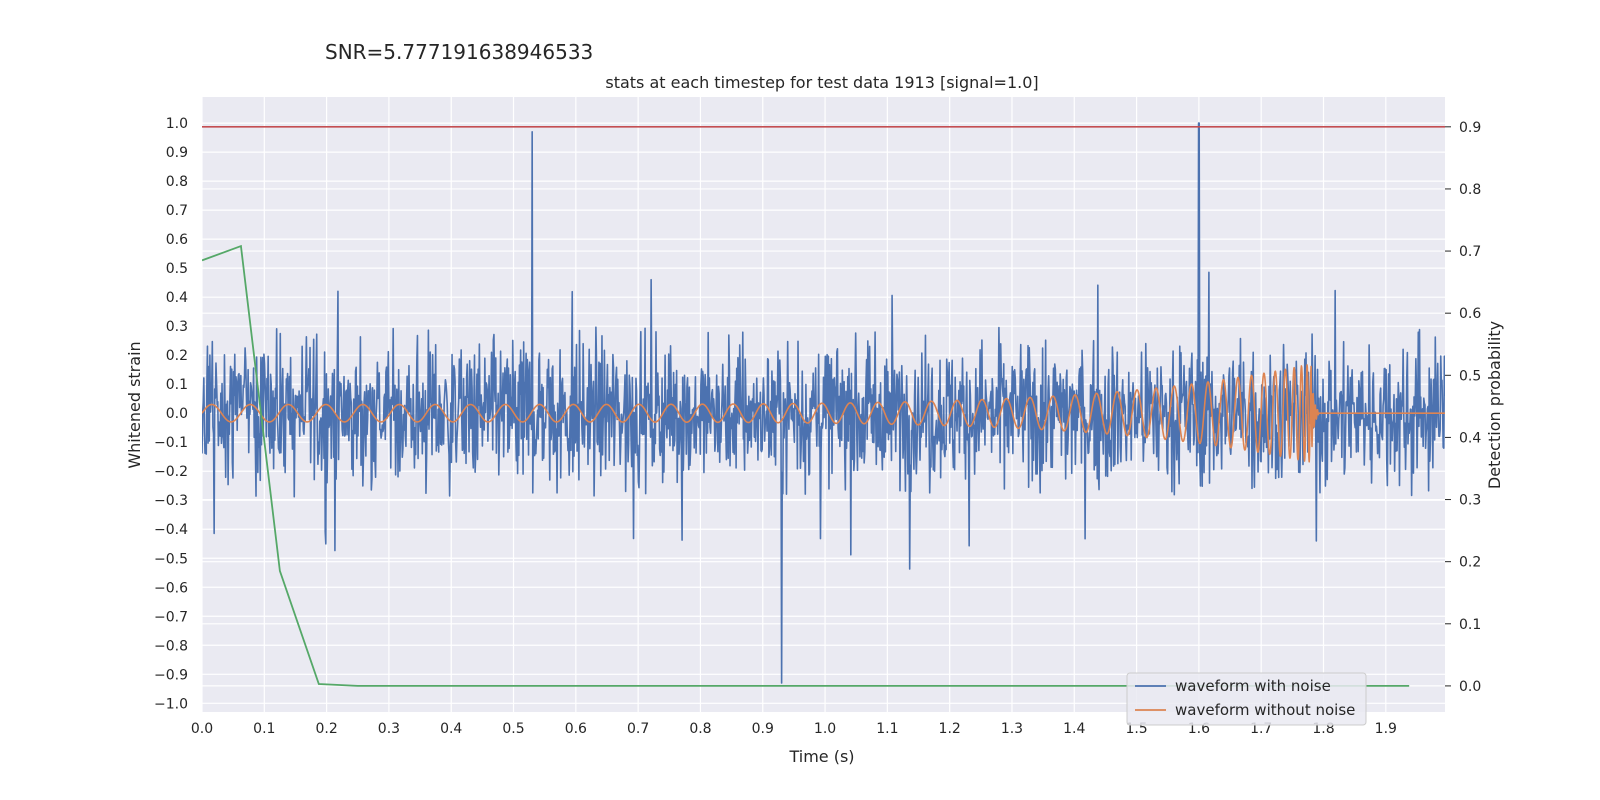 The height and width of the screenshot is (800, 1600). What do you see at coordinates (171, 472) in the screenshot?
I see `y-tick-label: −0.2` at bounding box center [171, 472].